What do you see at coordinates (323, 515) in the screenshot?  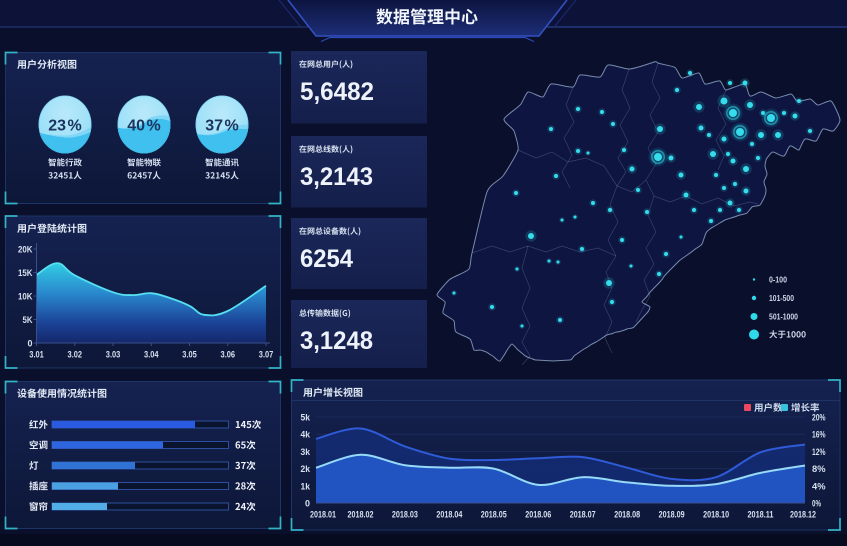 I see `svg-text: 2018.01` at bounding box center [323, 515].